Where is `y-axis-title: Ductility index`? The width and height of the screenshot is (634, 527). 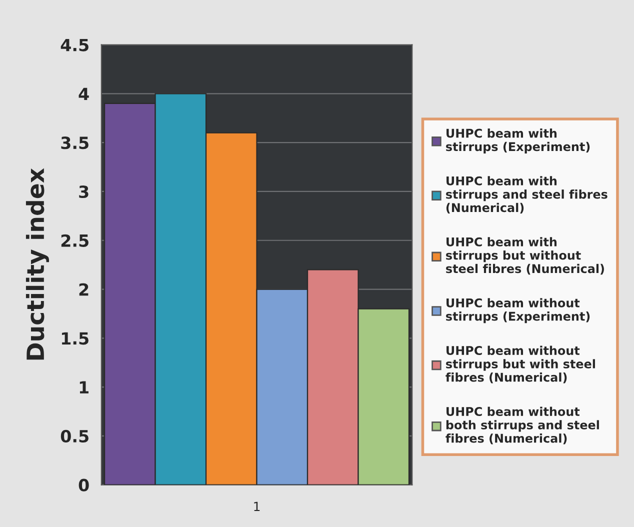 y-axis-title: Ductility index is located at coordinates (37, 264).